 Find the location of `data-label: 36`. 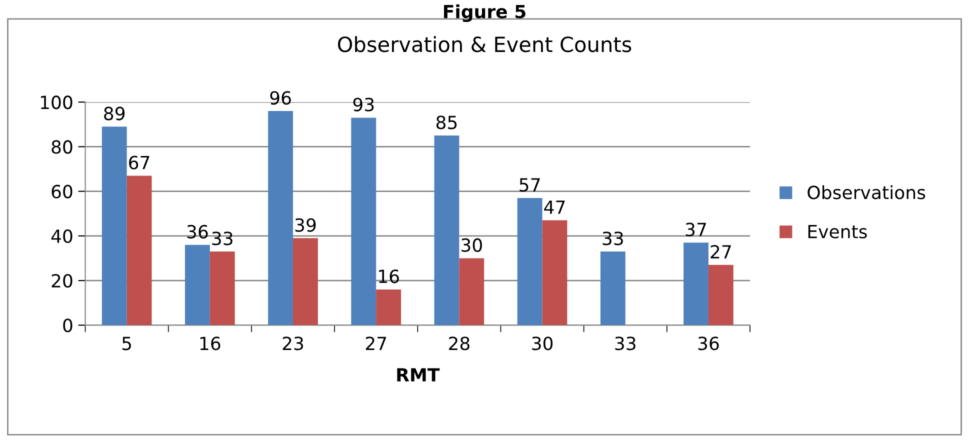

data-label: 36 is located at coordinates (197, 231).